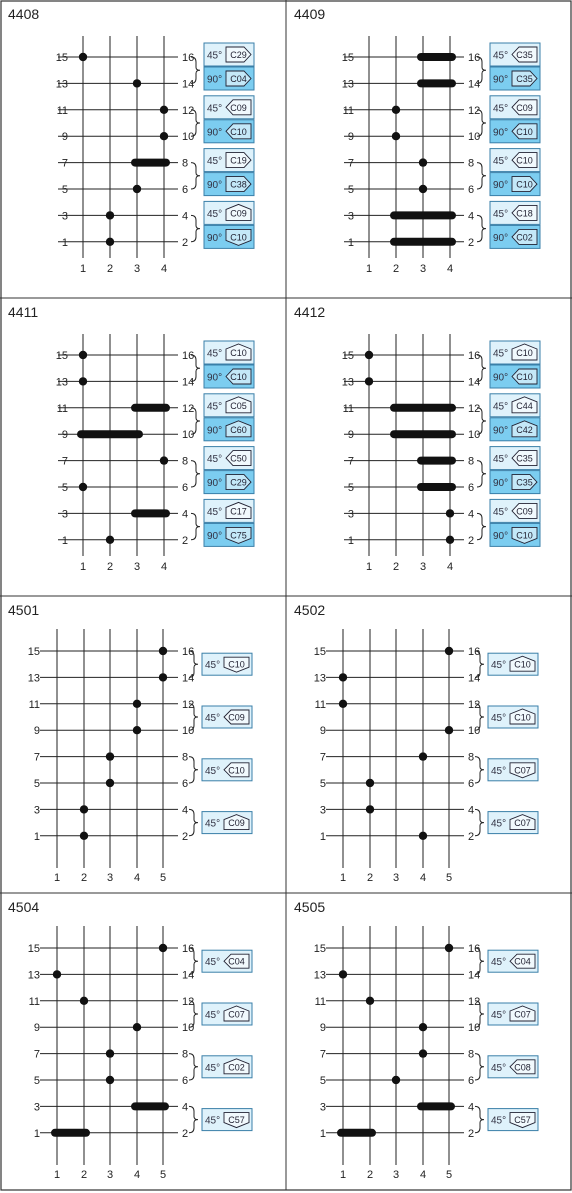 Image resolution: width=572 pixels, height=1193 pixels. I want to click on connector-code: C10, so click(236, 770).